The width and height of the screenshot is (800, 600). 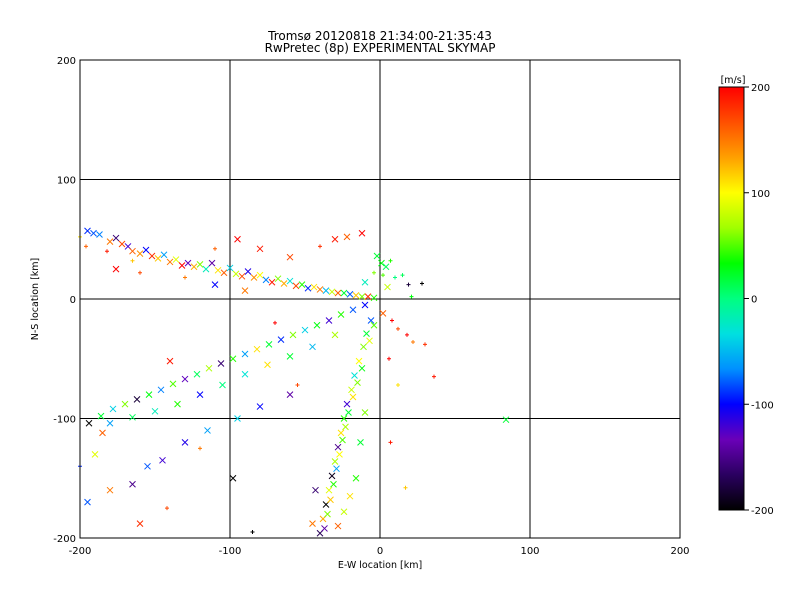 I want to click on x-tick-label: 0, so click(x=380, y=551).